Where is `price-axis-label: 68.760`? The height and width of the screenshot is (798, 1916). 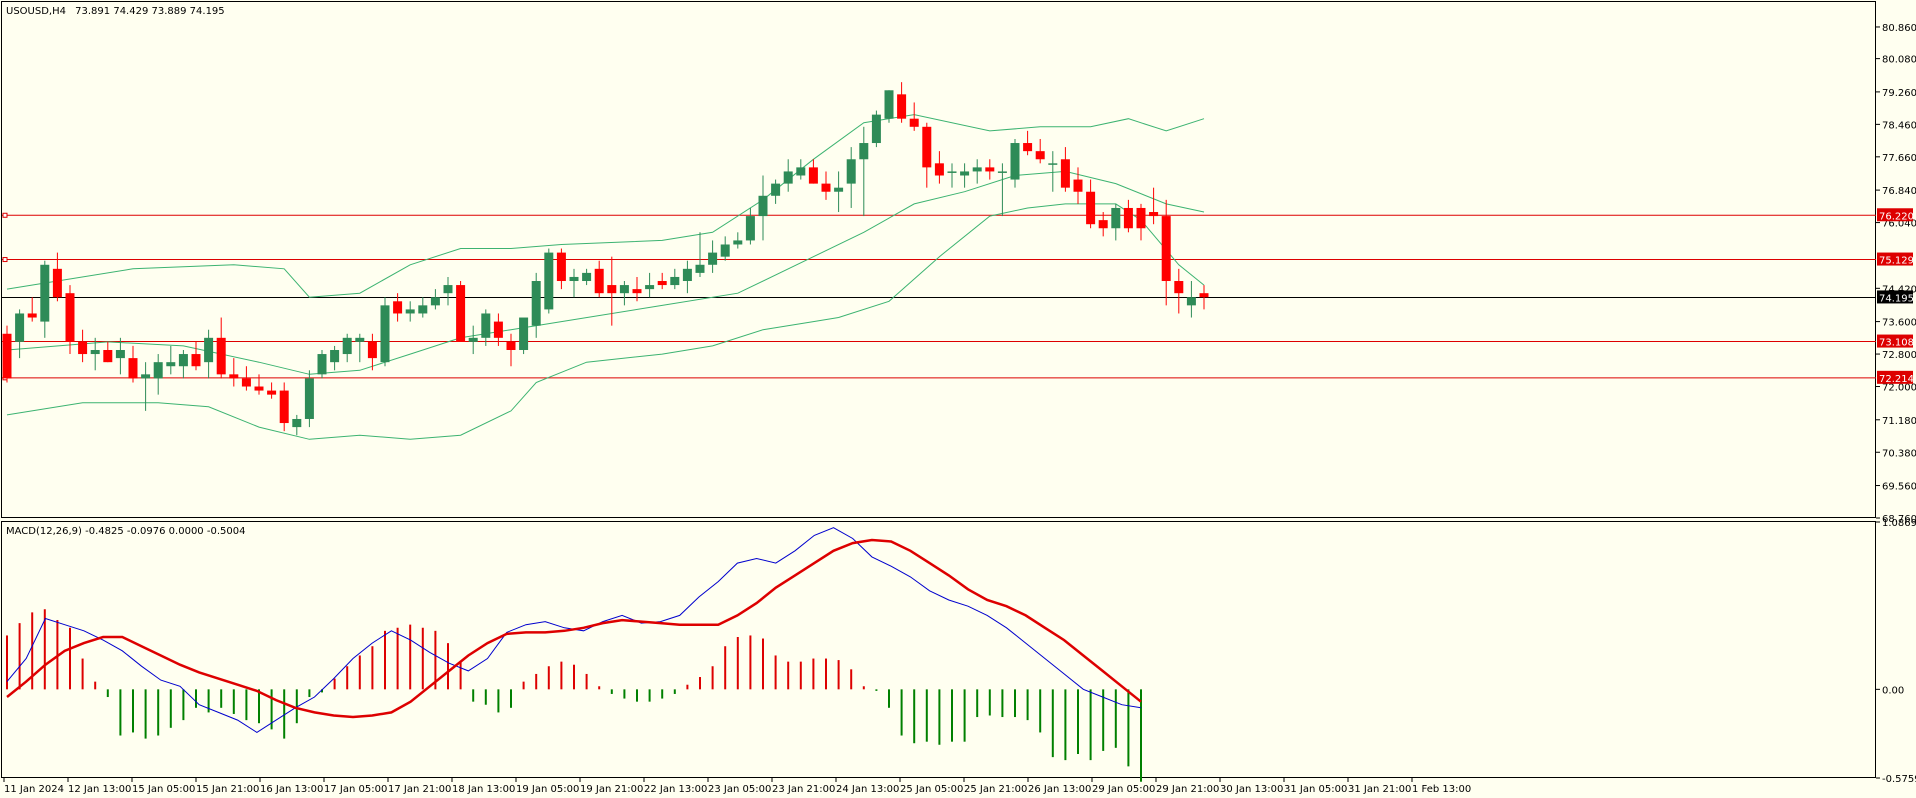 price-axis-label: 68.760 is located at coordinates (1899, 519).